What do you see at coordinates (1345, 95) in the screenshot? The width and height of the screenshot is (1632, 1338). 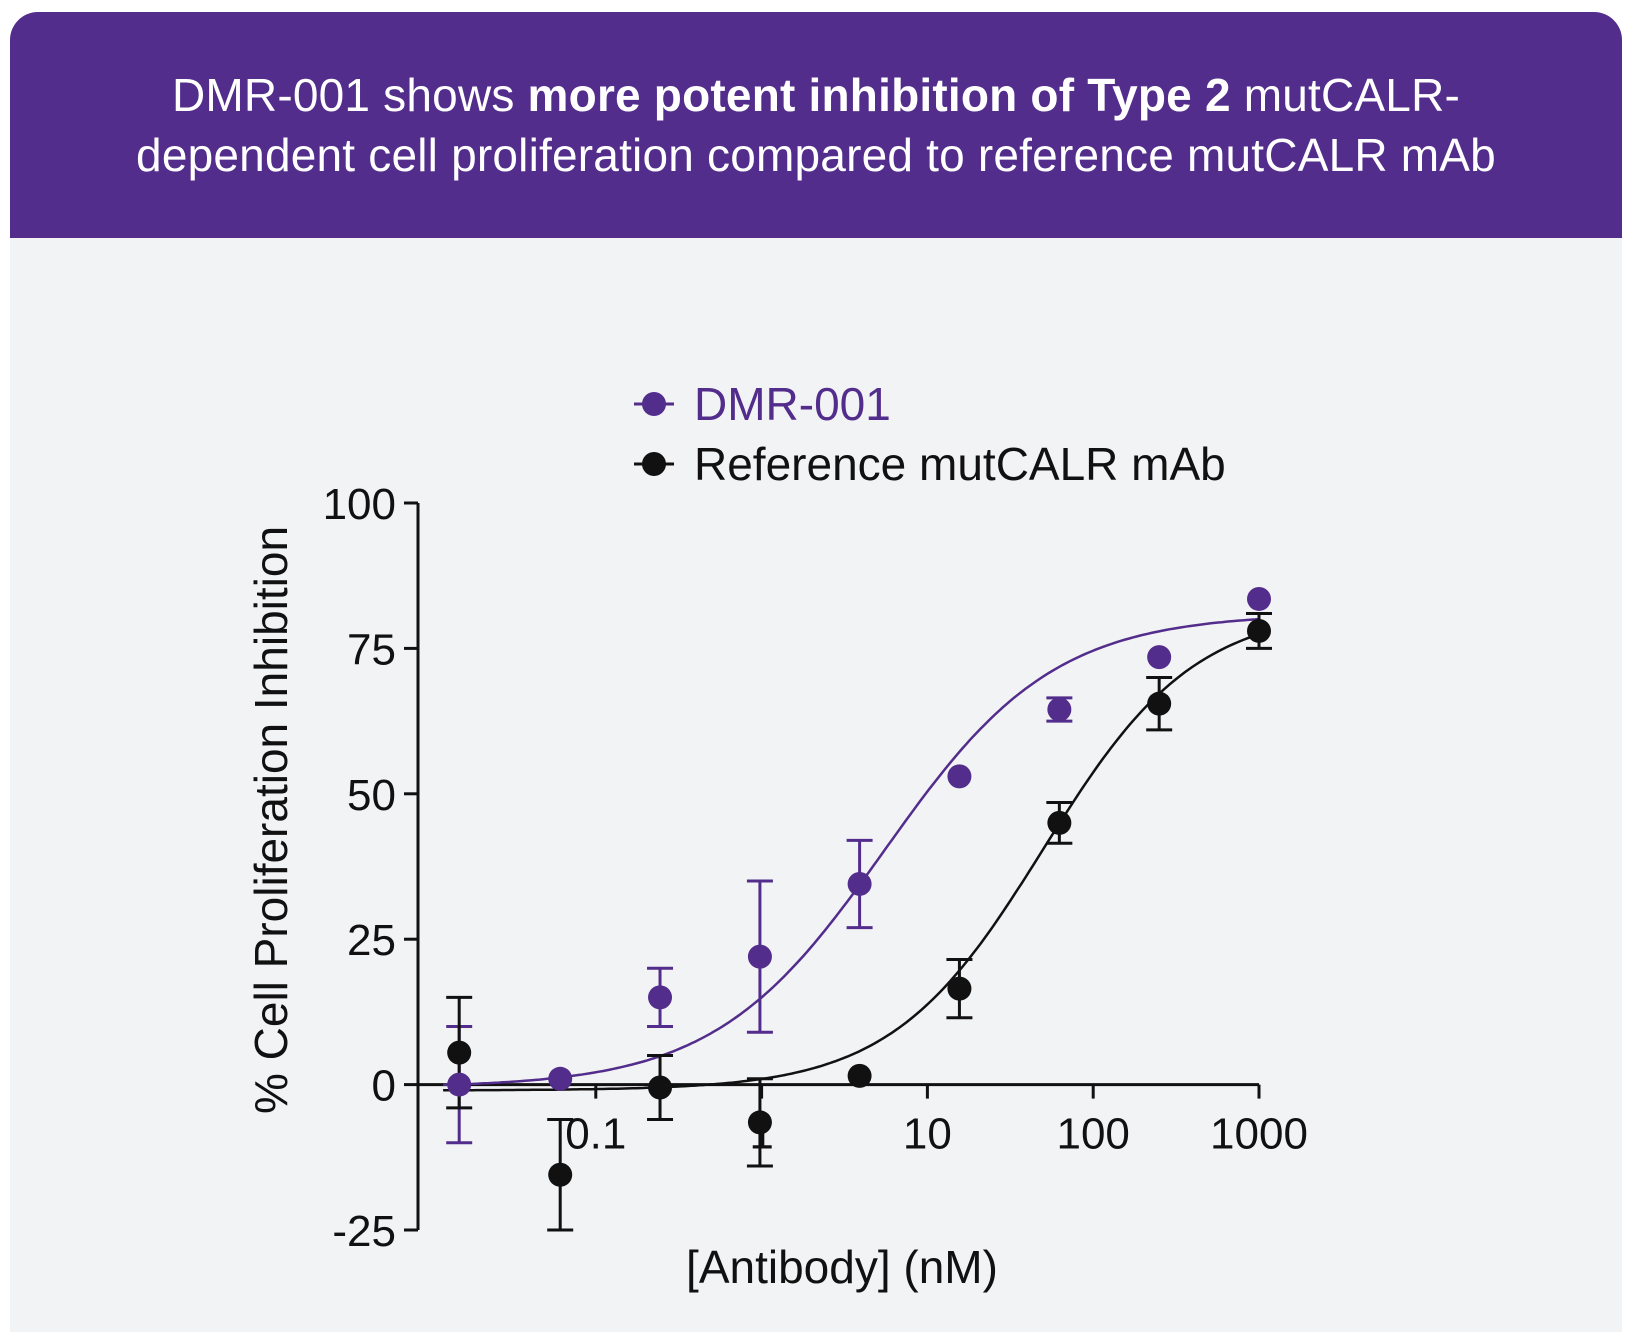 I see `header-text-regular-end: mutCALR-` at bounding box center [1345, 95].